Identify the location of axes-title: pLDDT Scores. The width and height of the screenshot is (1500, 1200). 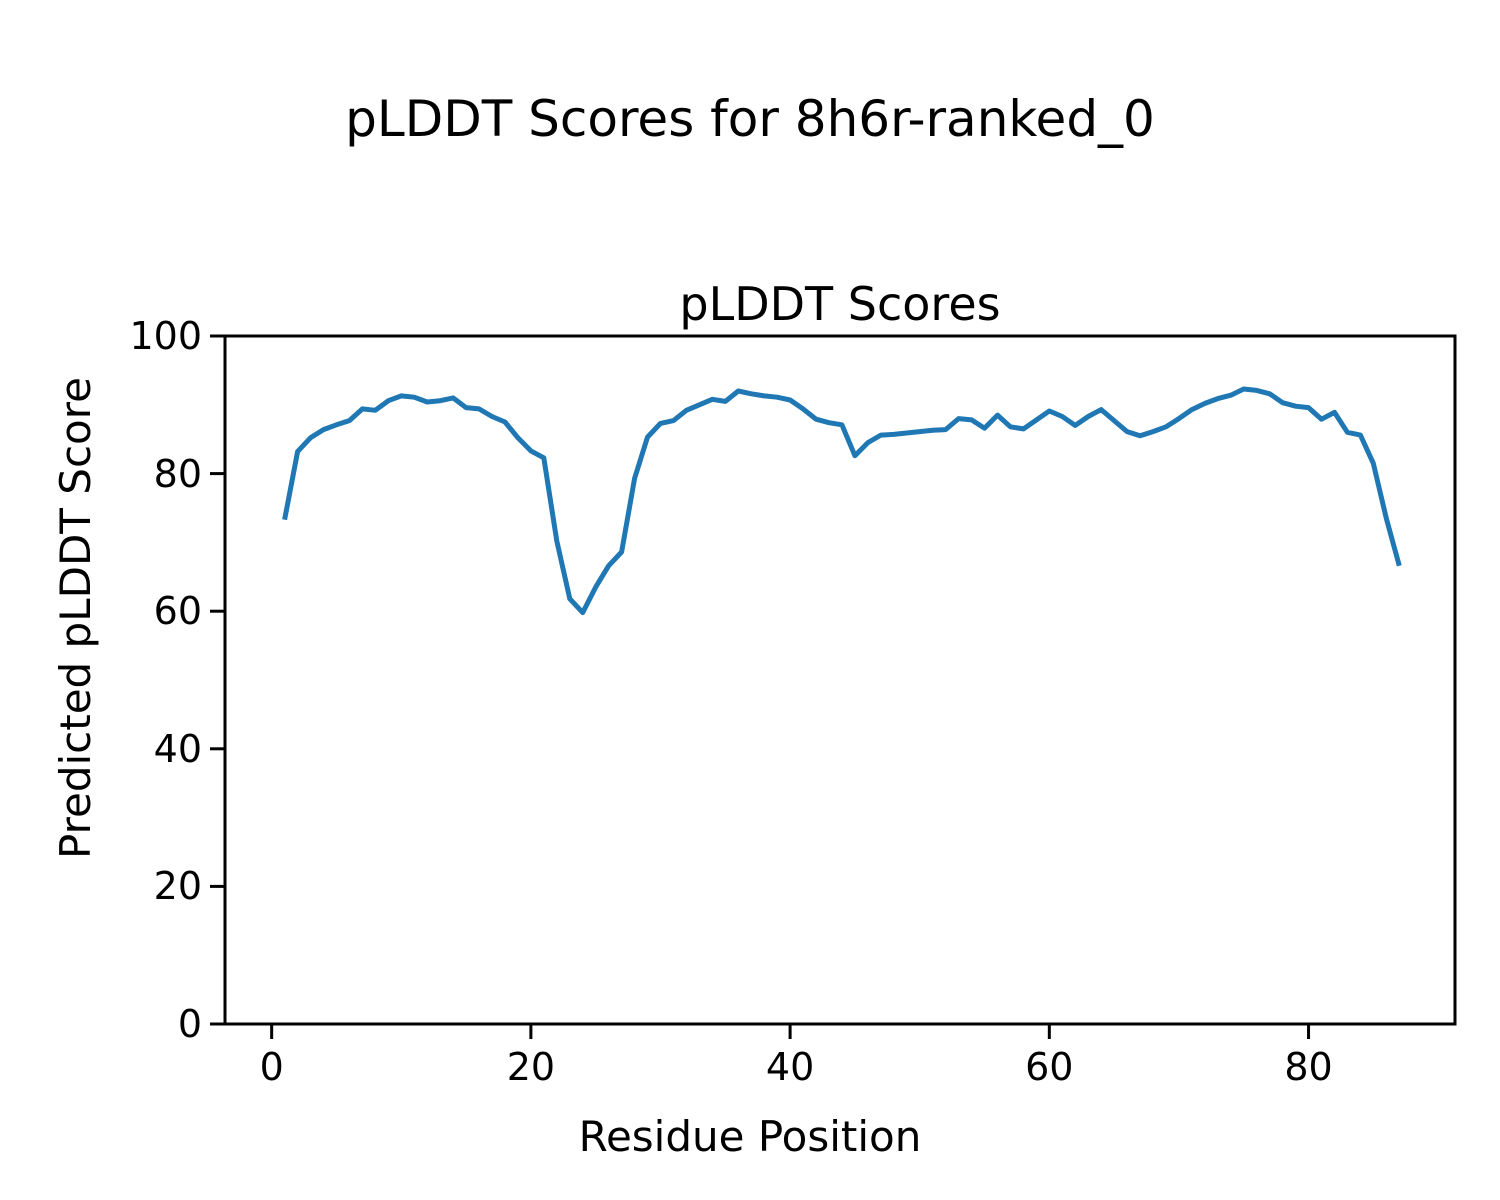
(840, 304).